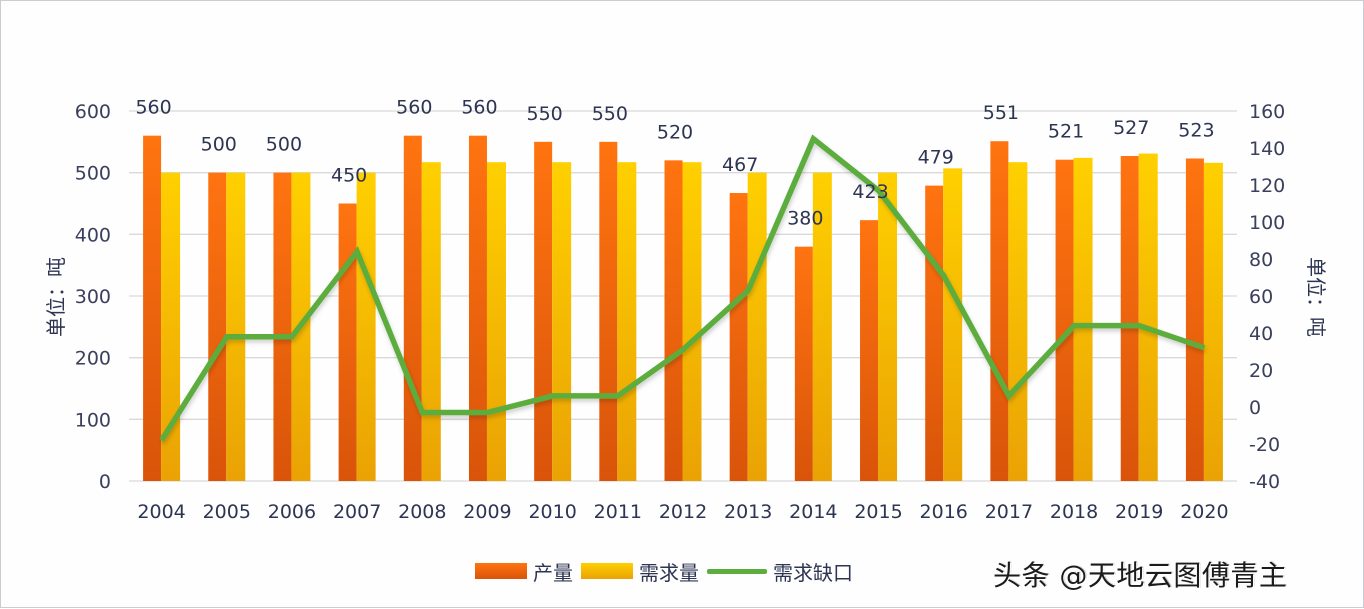 The height and width of the screenshot is (609, 1364). Describe the element at coordinates (1196, 130) in the screenshot. I see `production-data-label: 523` at that location.